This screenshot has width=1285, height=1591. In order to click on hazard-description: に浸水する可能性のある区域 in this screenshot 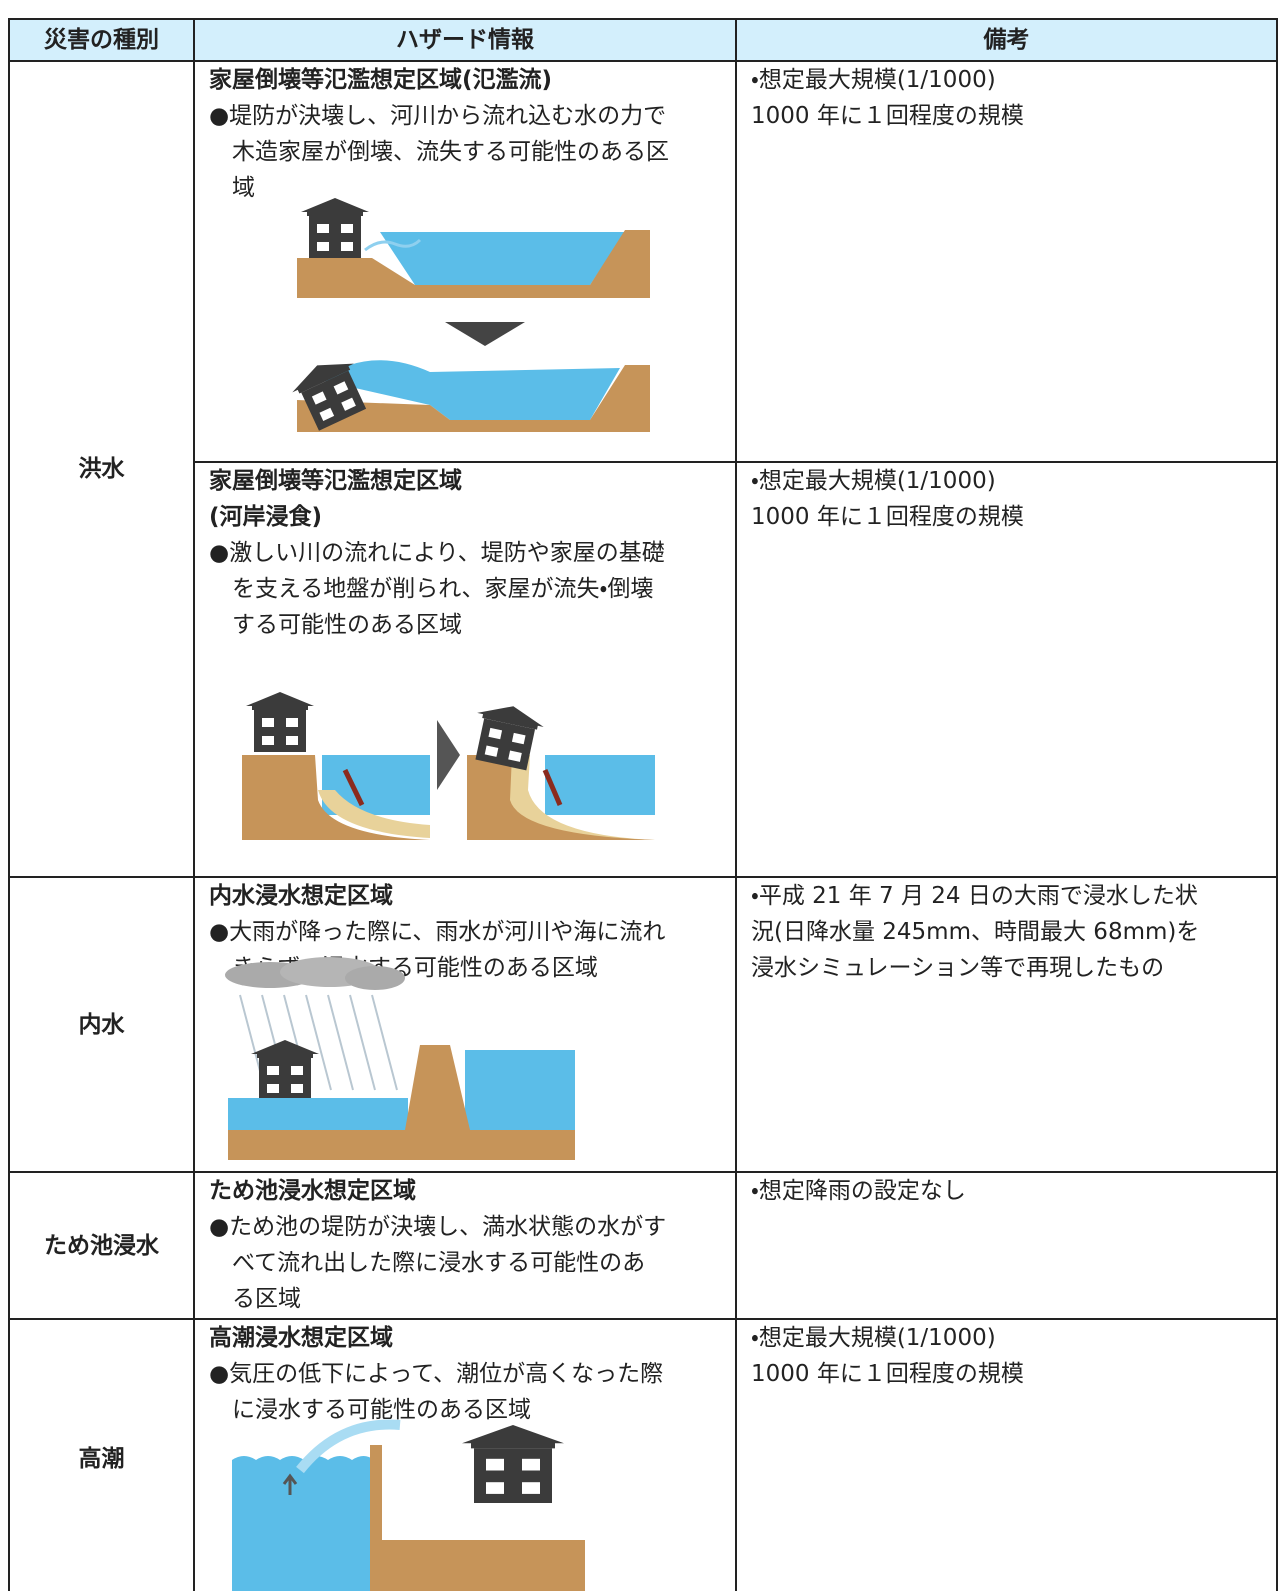, I will do `click(381, 1410)`.